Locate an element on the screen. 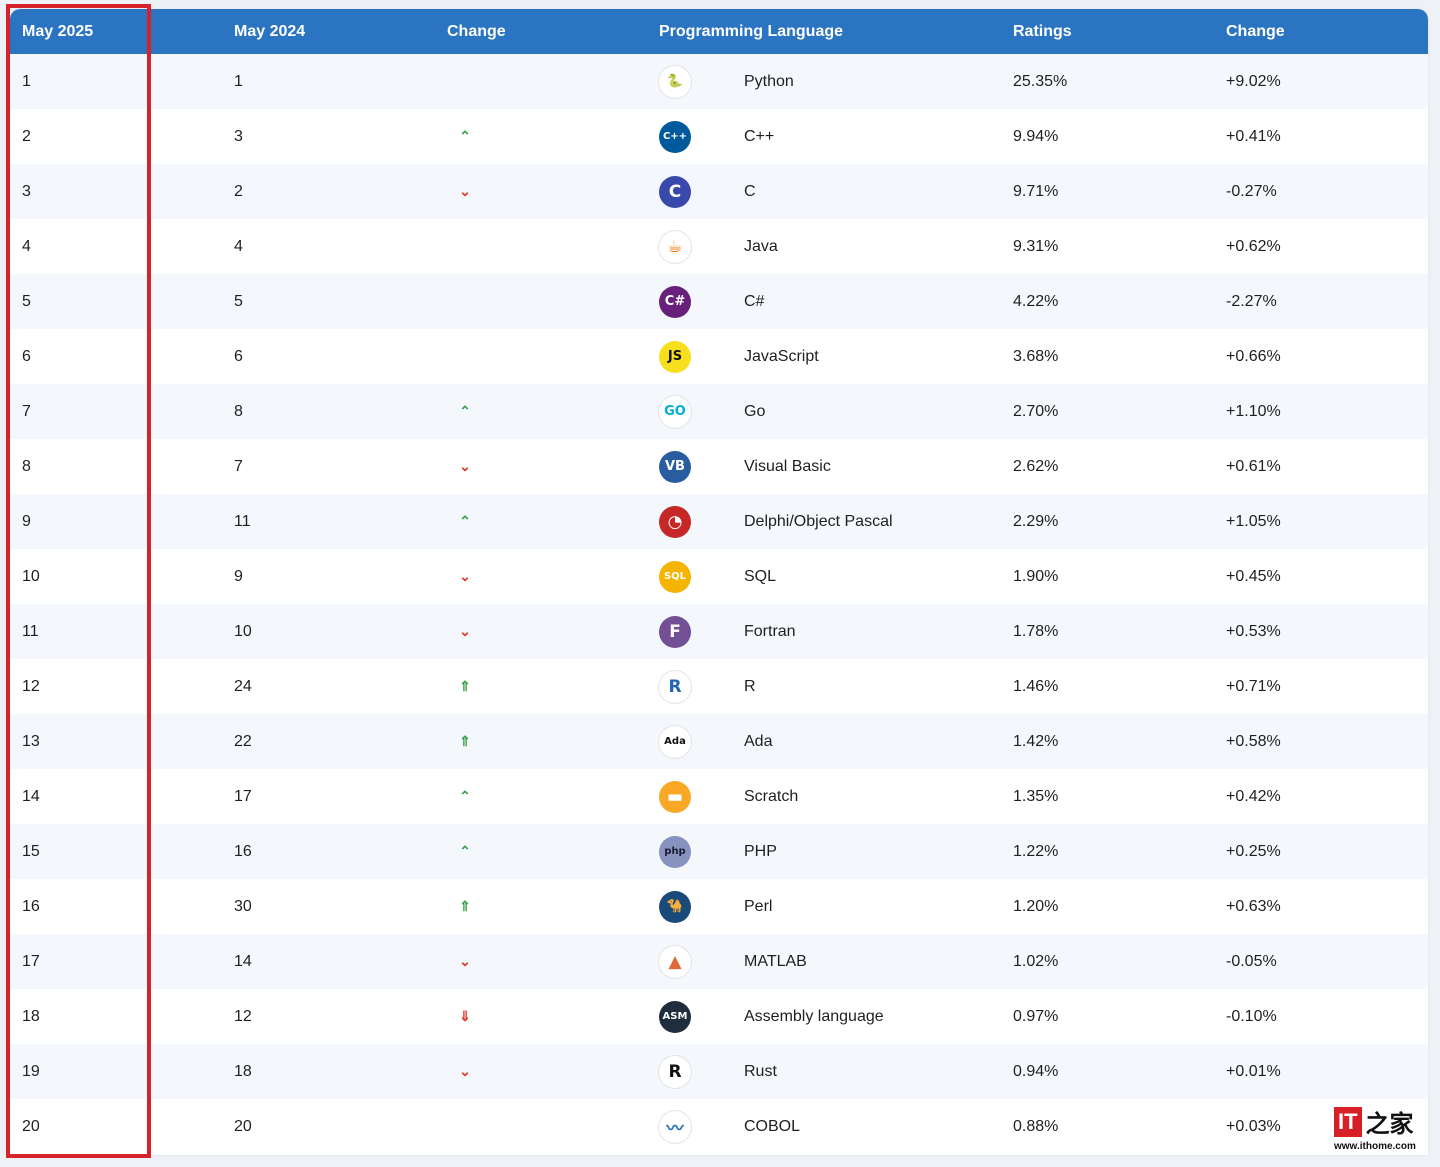 The image size is (1440, 1167). table-row: 15 16 ⌃ php PHP 1.22% +0.25% is located at coordinates (719, 851).